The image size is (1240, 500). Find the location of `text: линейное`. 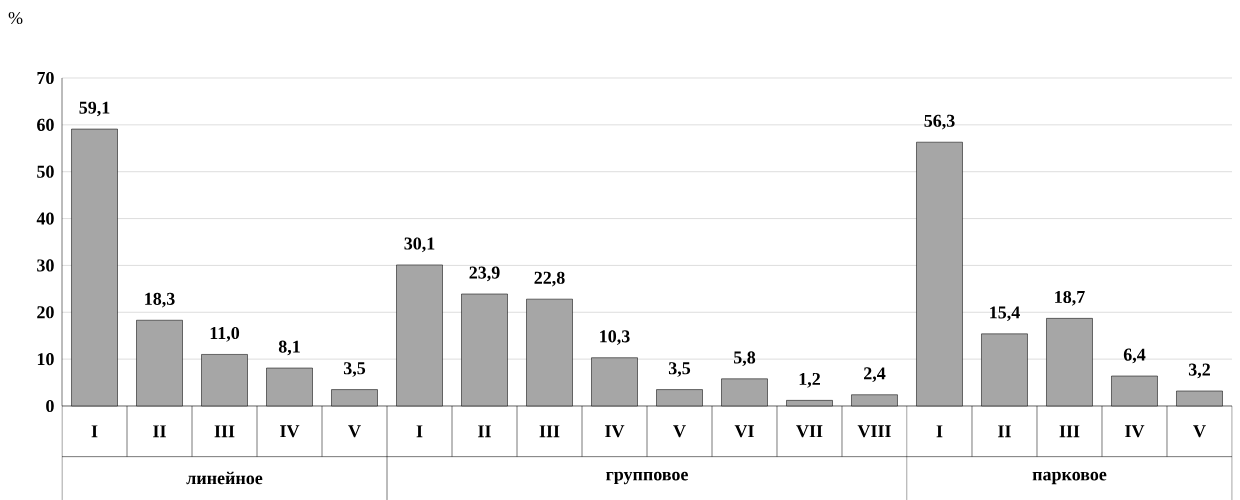

text: линейное is located at coordinates (224, 478).